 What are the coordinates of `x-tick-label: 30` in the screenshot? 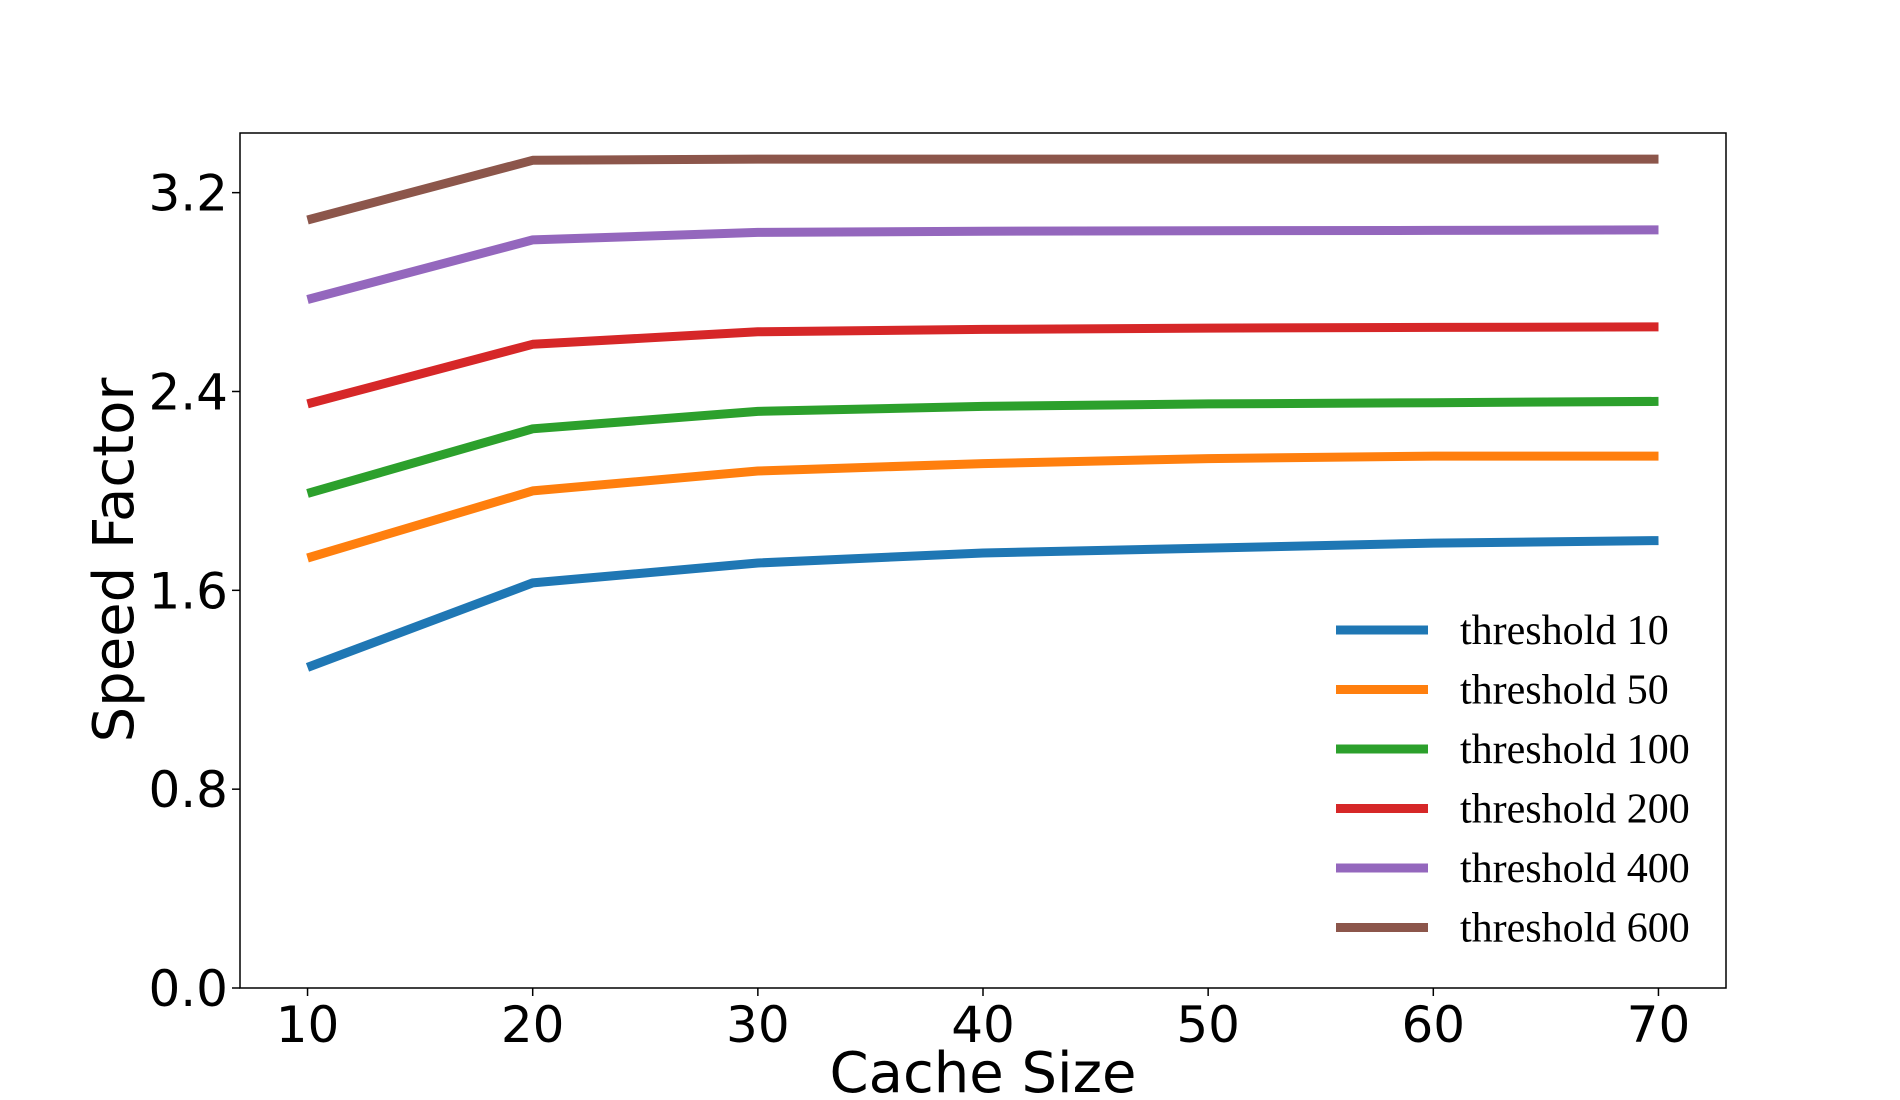 It's located at (758, 1025).